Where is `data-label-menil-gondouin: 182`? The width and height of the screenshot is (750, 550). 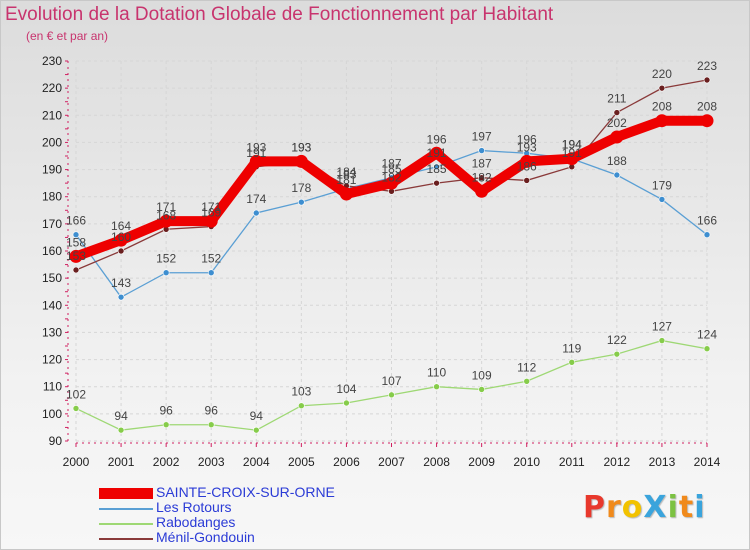
data-label-menil-gondouin: 182 is located at coordinates (391, 177).